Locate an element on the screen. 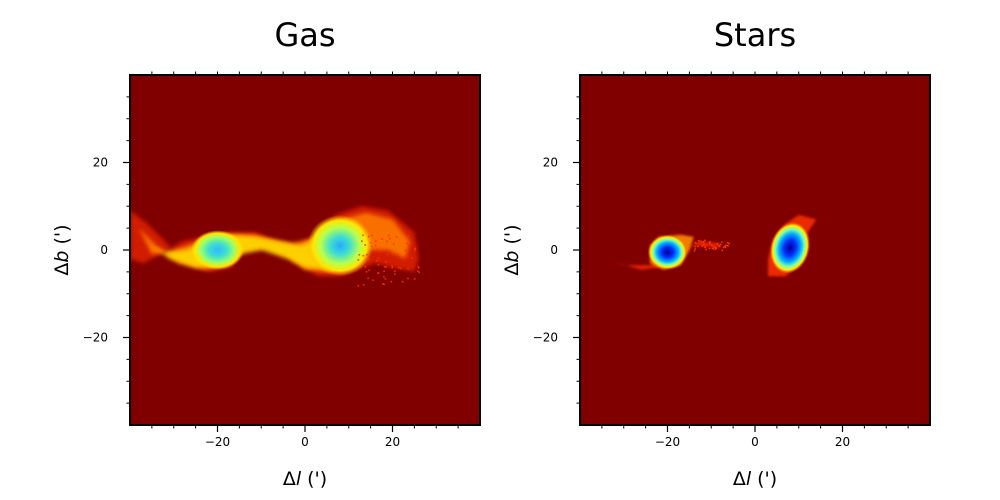 The image size is (1000, 500). stars-xlabel: Δl (') is located at coordinates (755, 479).